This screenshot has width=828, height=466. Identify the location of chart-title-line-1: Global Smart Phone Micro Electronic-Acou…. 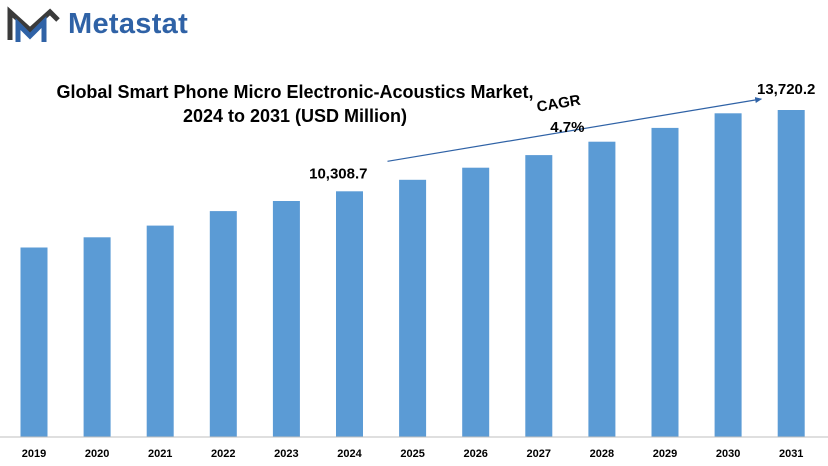
(295, 92).